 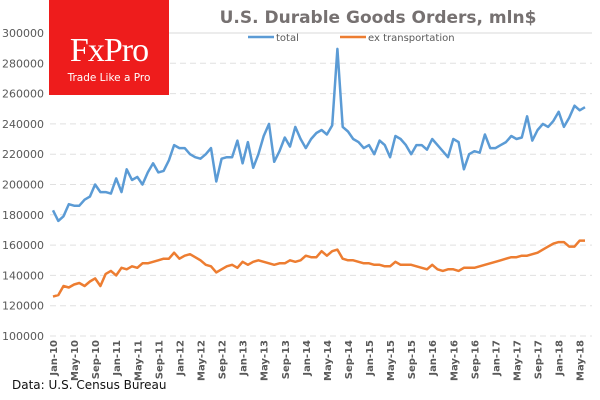 I want to click on x-tick-label: May-17, so click(x=518, y=360).